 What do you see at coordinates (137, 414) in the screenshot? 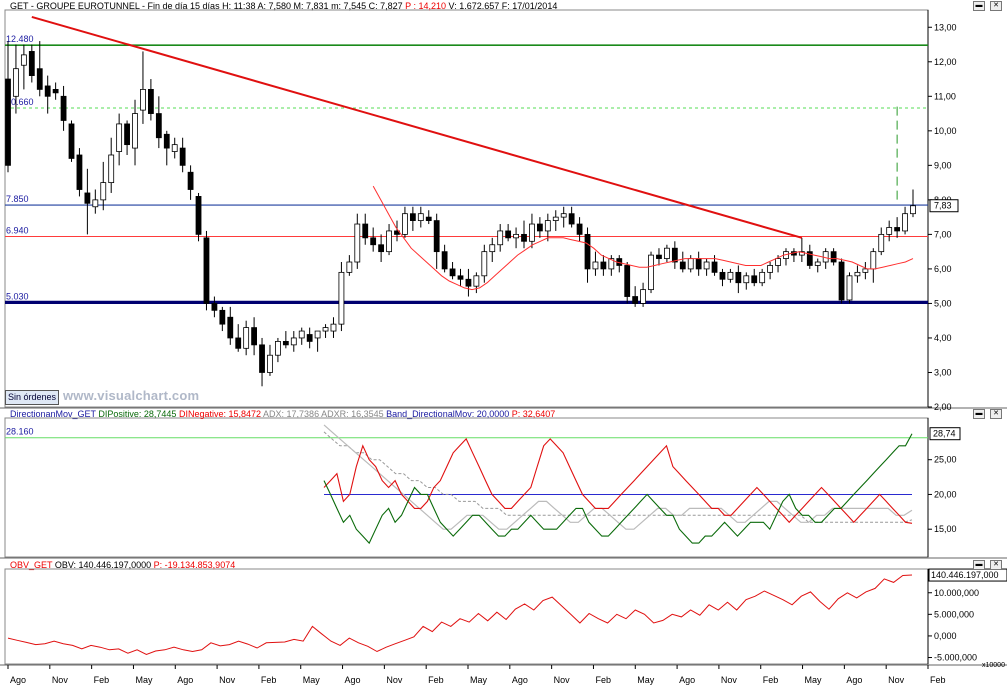
I see `dip-value: DIPositive: 28,7445` at bounding box center [137, 414].